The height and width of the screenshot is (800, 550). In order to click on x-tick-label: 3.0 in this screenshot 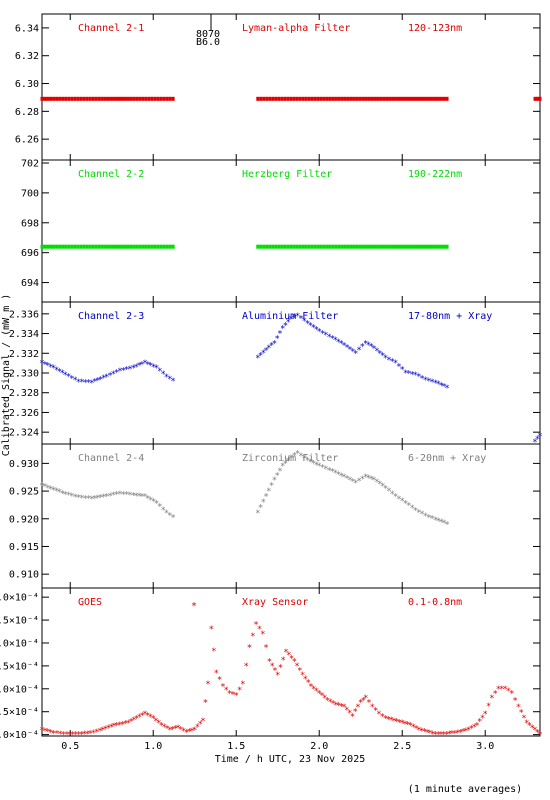, I will do `click(485, 746)`.